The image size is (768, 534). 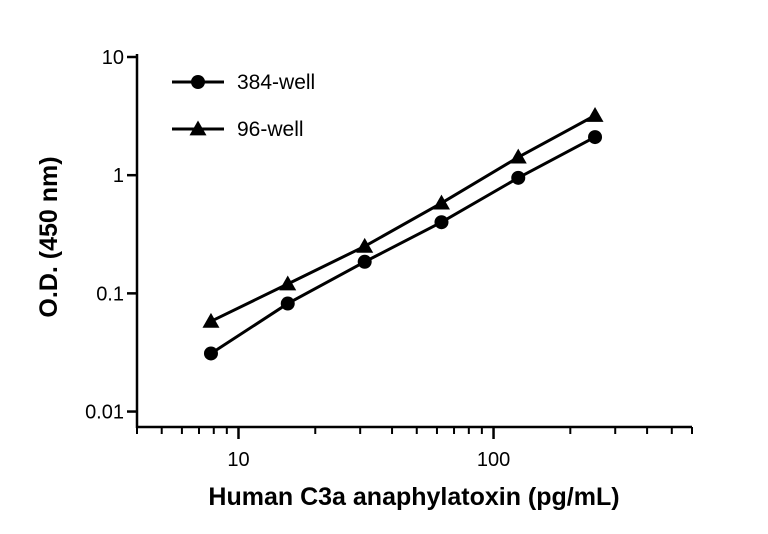 I want to click on x-tick-label: 10, so click(x=238, y=460).